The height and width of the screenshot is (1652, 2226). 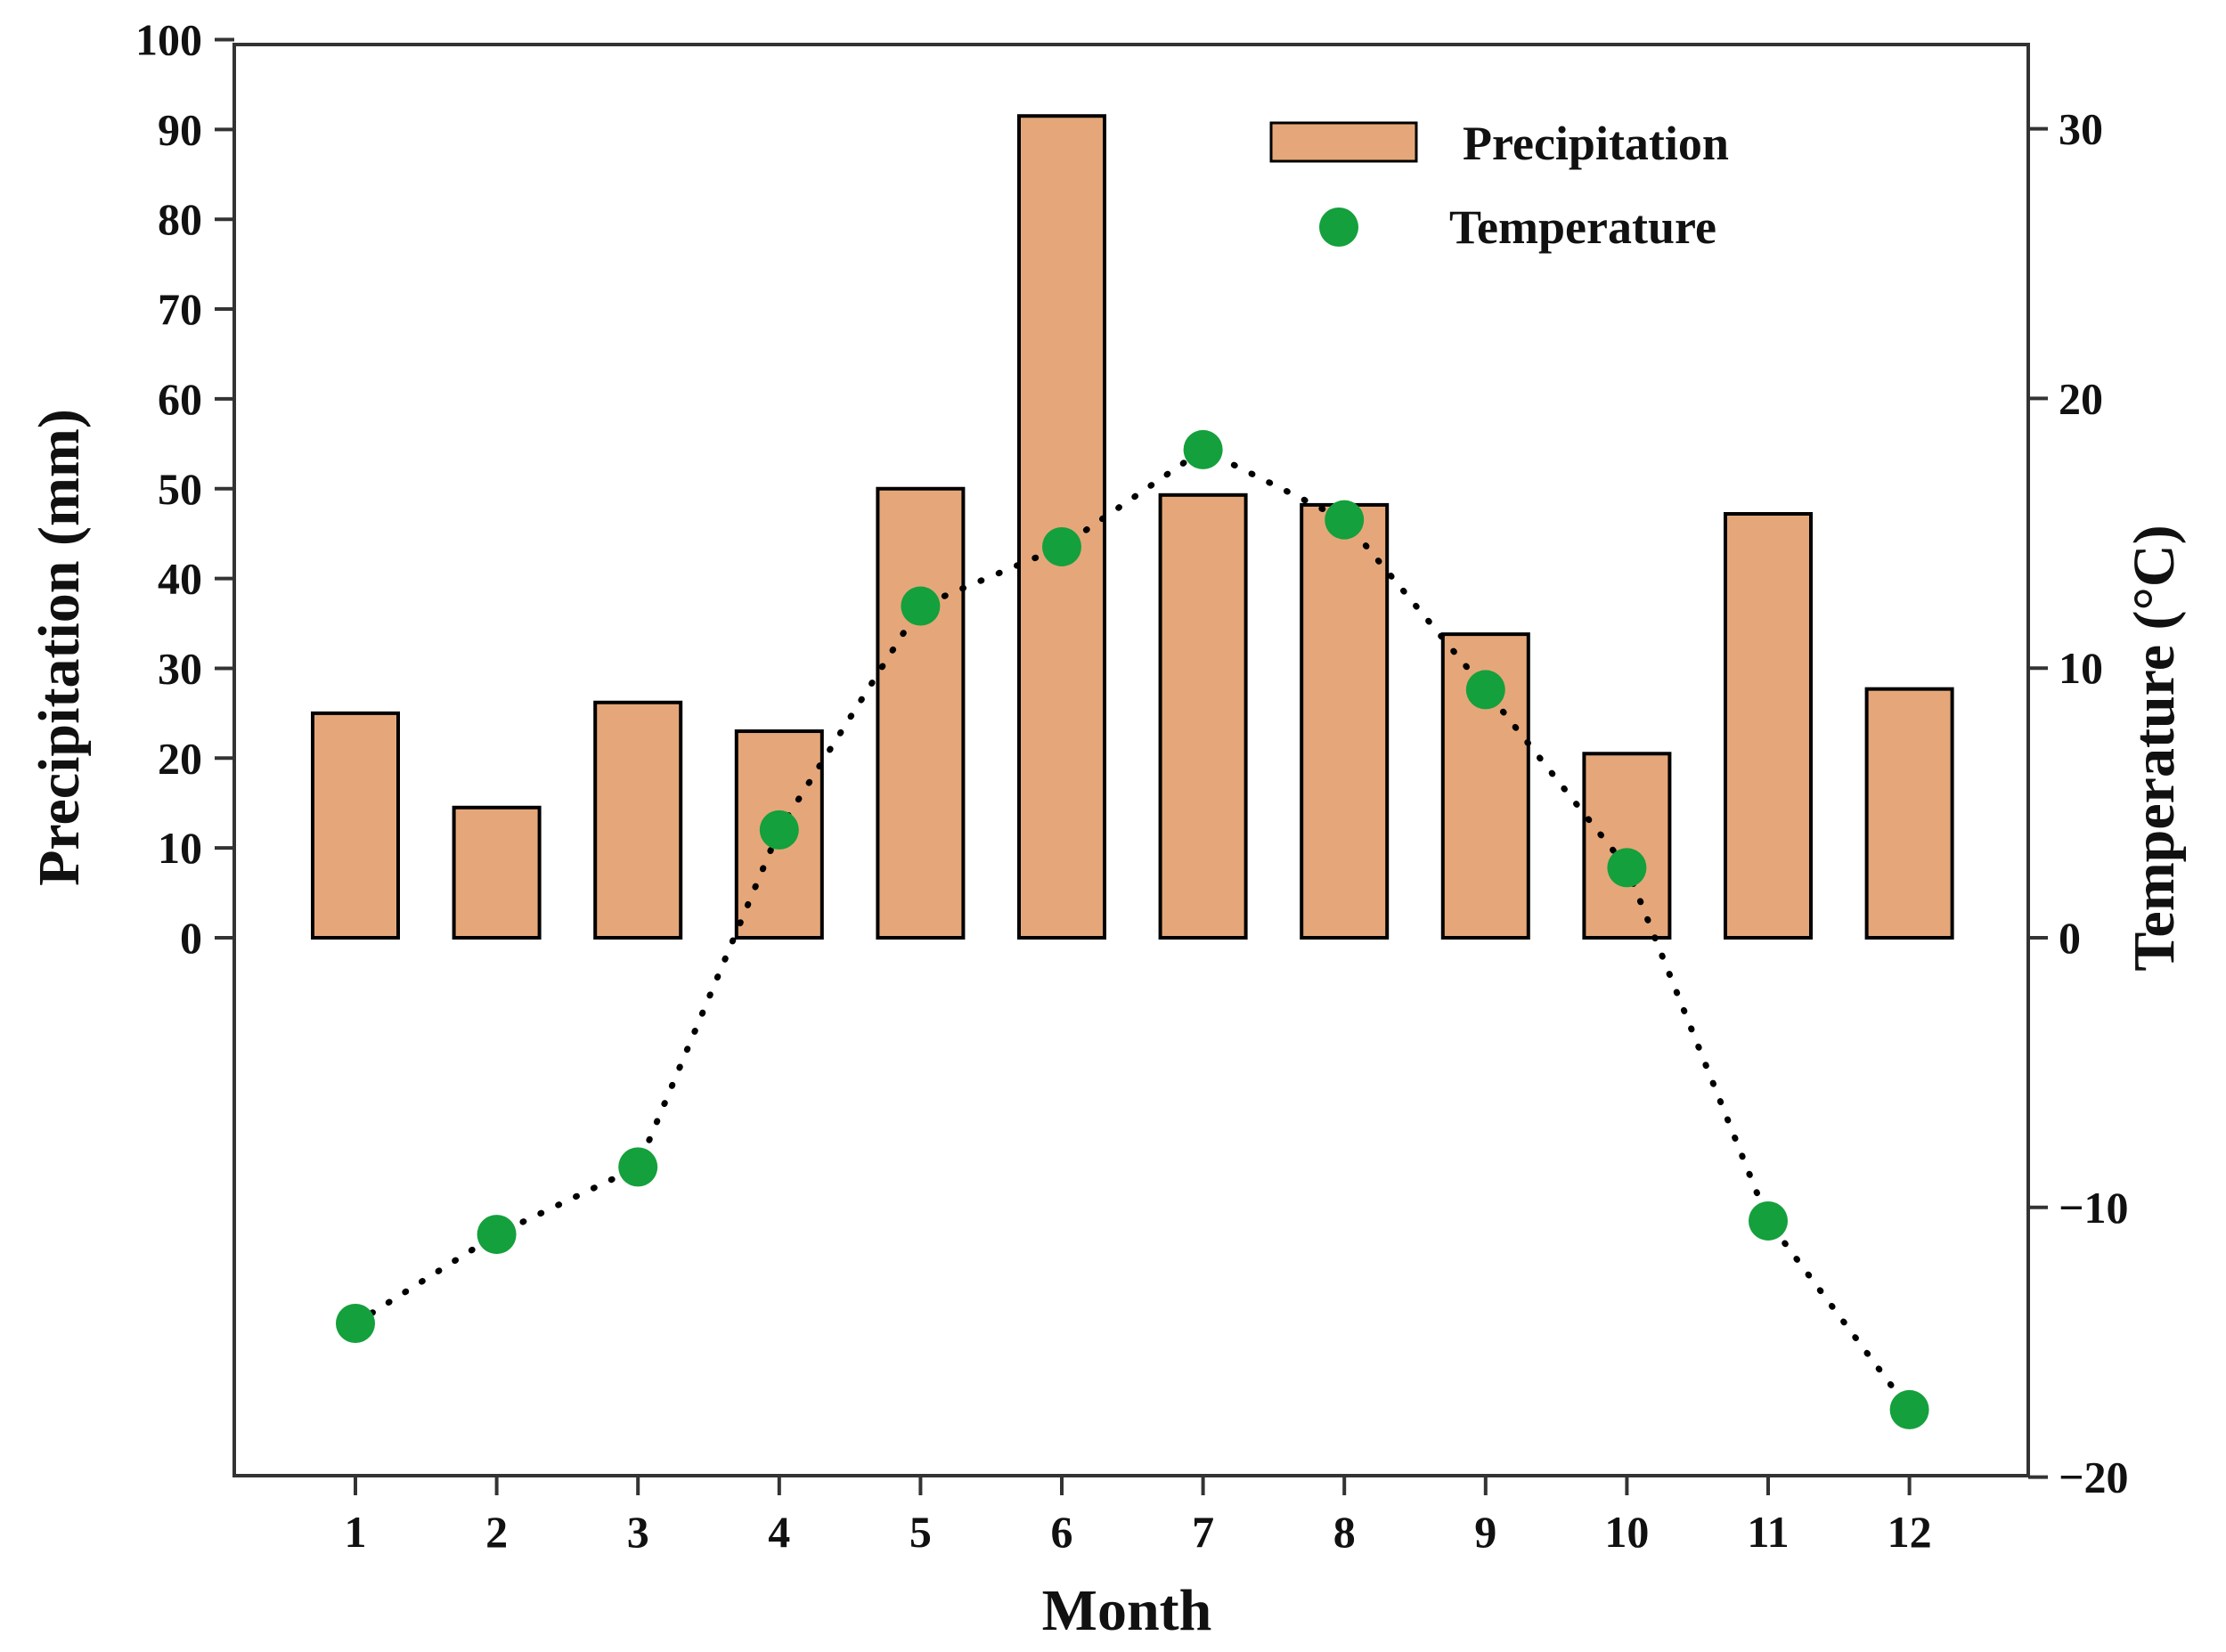 I want to click on x-tick-label: 2, so click(x=496, y=1532).